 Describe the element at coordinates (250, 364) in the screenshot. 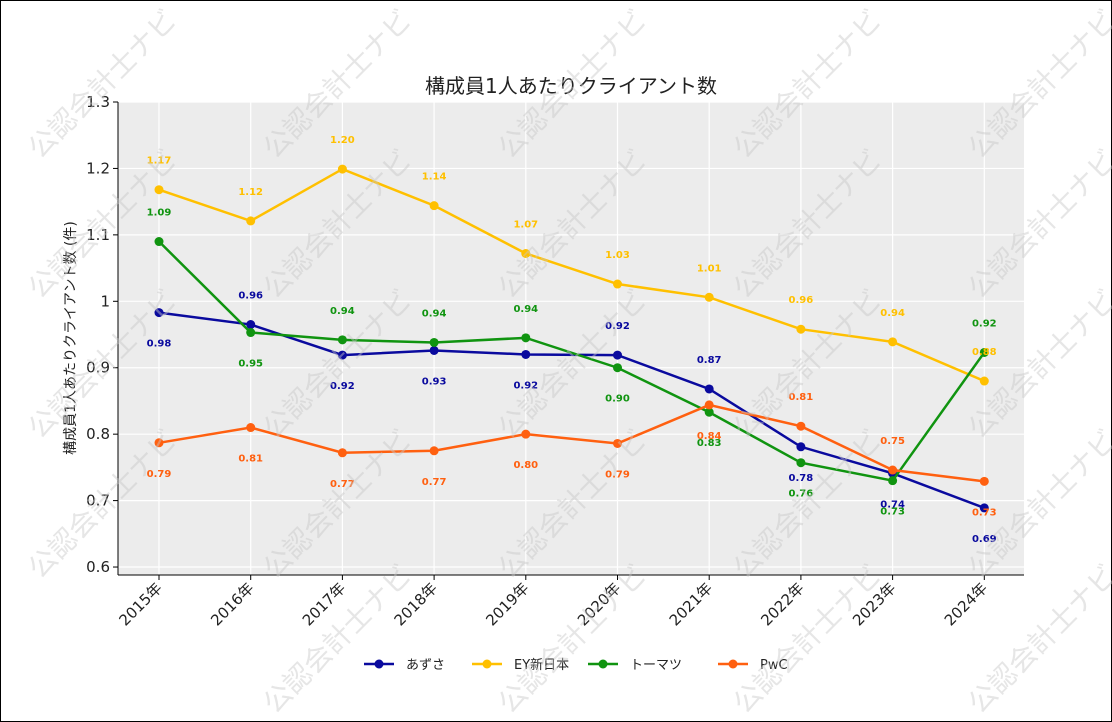

I see `data-label: 0.95` at that location.